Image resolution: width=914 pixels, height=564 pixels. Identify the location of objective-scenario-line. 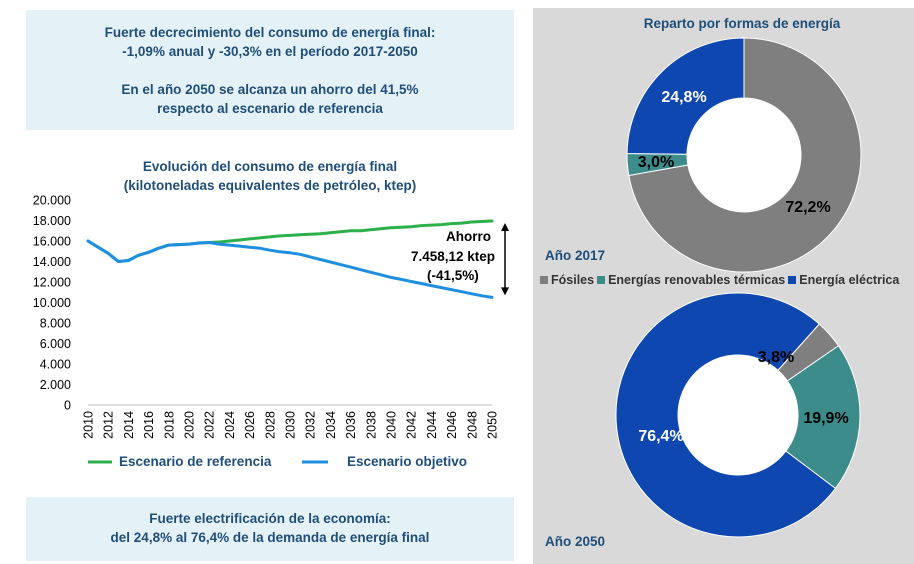
(290, 269).